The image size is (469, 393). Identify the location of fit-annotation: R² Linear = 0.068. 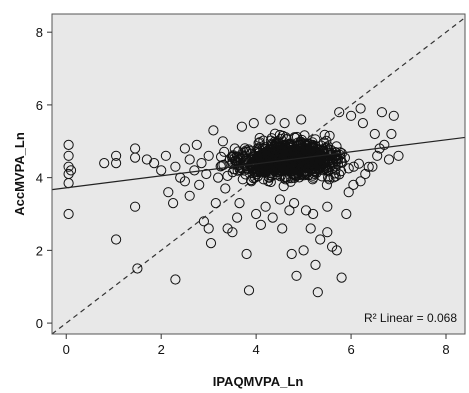
(410, 318).